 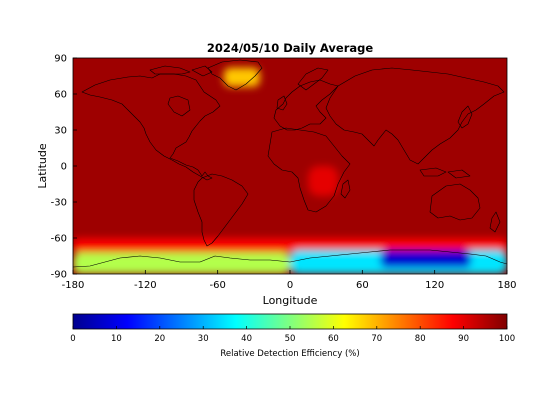 I want to click on colorbar-tick-label-7: 70, so click(x=376, y=339).